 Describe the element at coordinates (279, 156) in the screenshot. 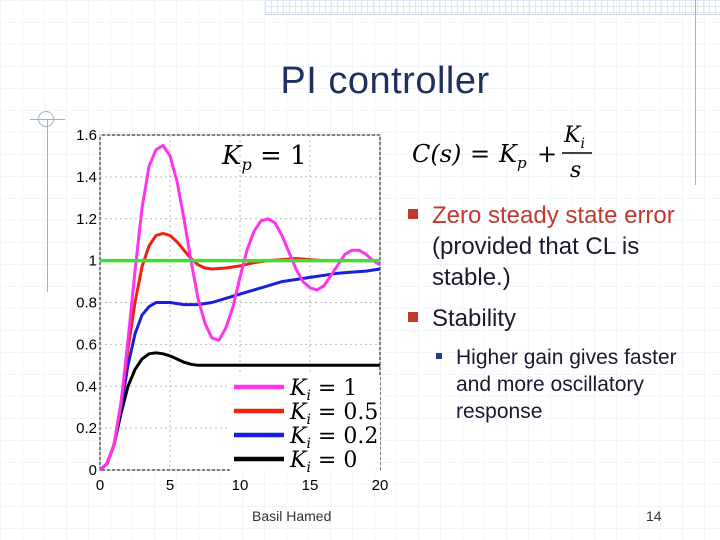

I see `chart-title-rest: = 1` at that location.